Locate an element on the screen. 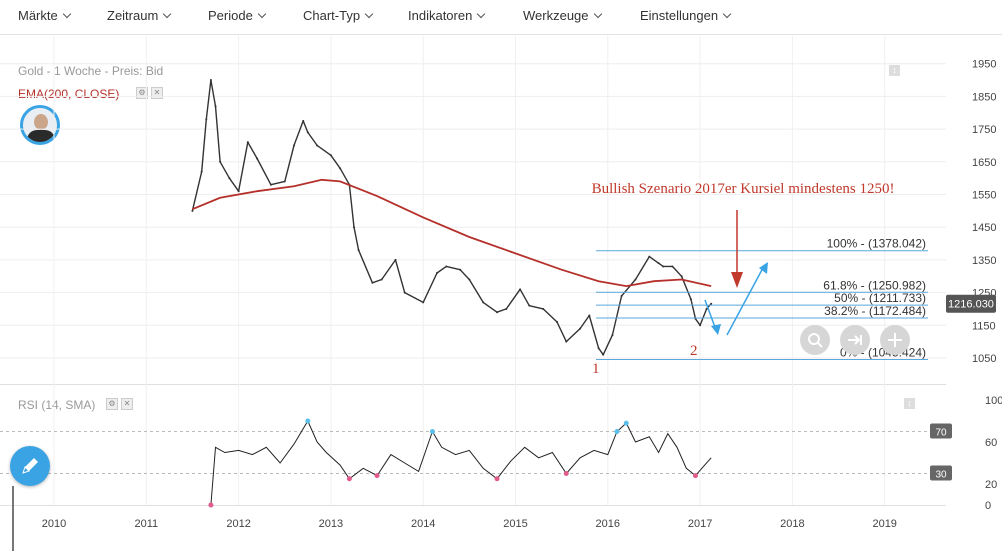 This screenshot has width=1002, height=551. arrow-to-end-icon is located at coordinates (855, 340).